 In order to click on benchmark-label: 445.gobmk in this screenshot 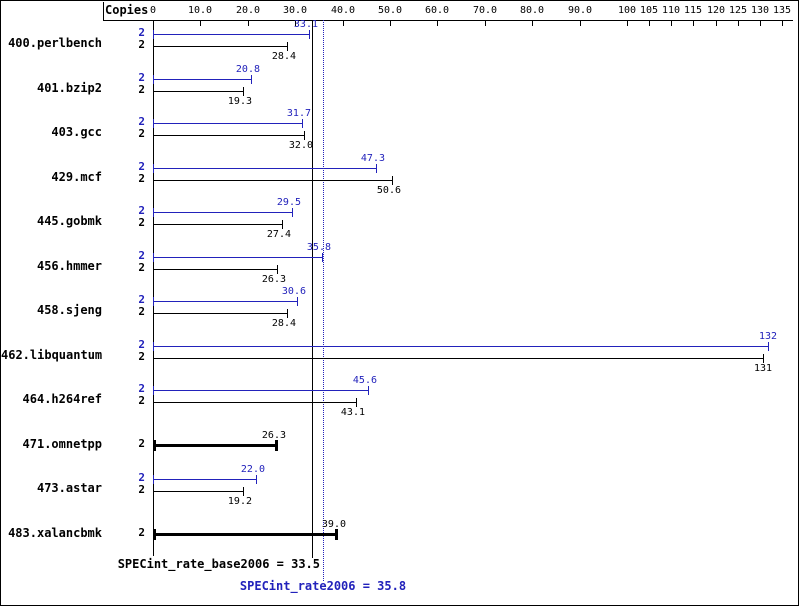, I will do `click(69, 221)`.